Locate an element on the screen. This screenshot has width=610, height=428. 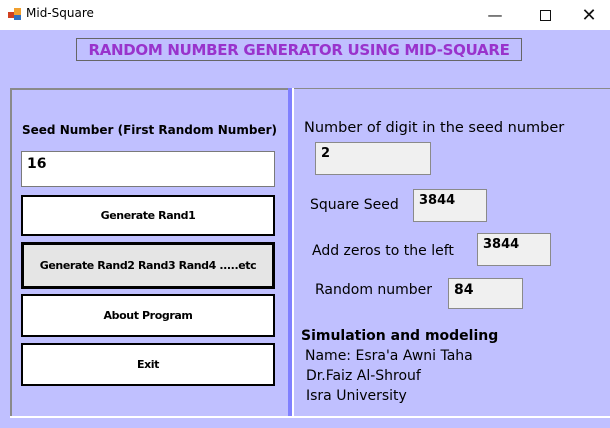
generate-rand1-button: Generate Rand1 is located at coordinates (148, 215).